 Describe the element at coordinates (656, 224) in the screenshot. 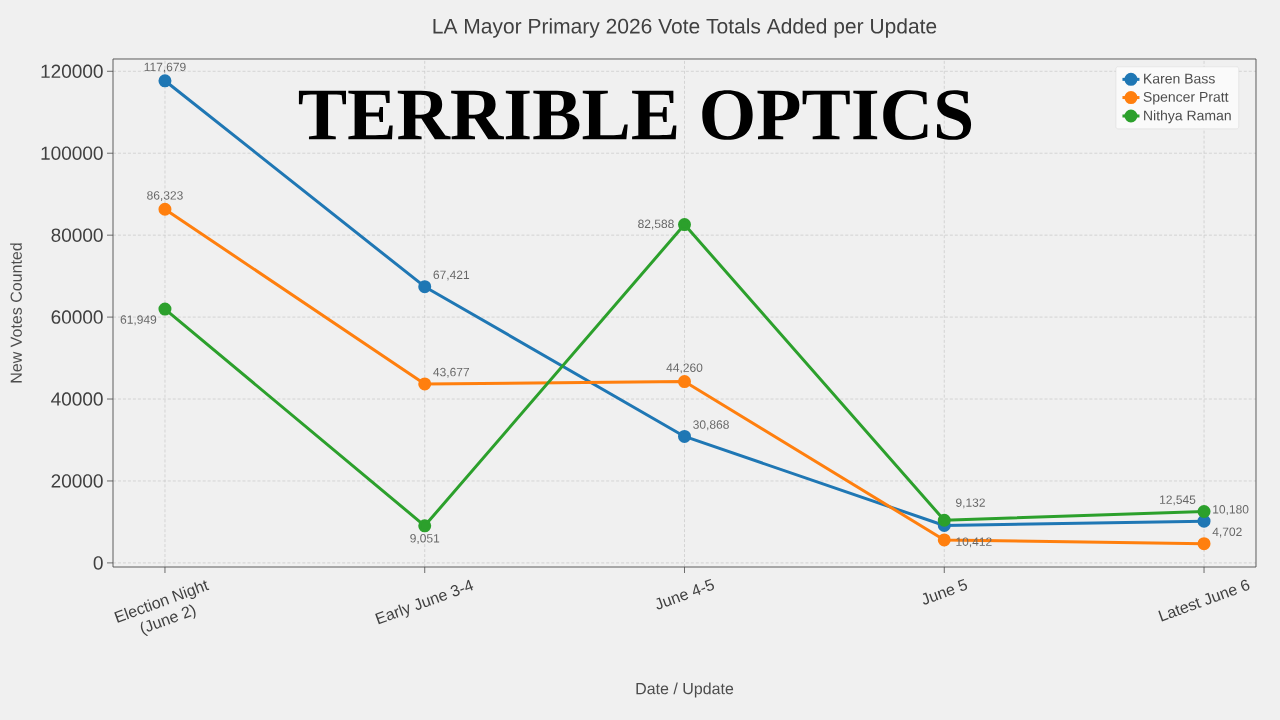

I see `data-label: 82,588` at that location.